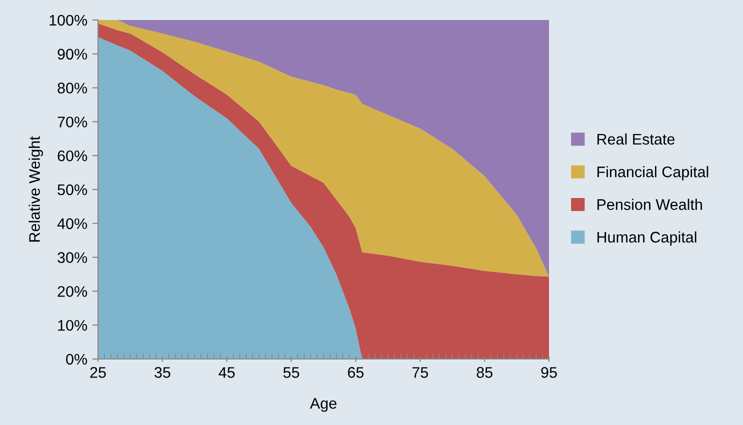 The width and height of the screenshot is (743, 425). I want to click on y-tick-label: 70%, so click(73, 122).